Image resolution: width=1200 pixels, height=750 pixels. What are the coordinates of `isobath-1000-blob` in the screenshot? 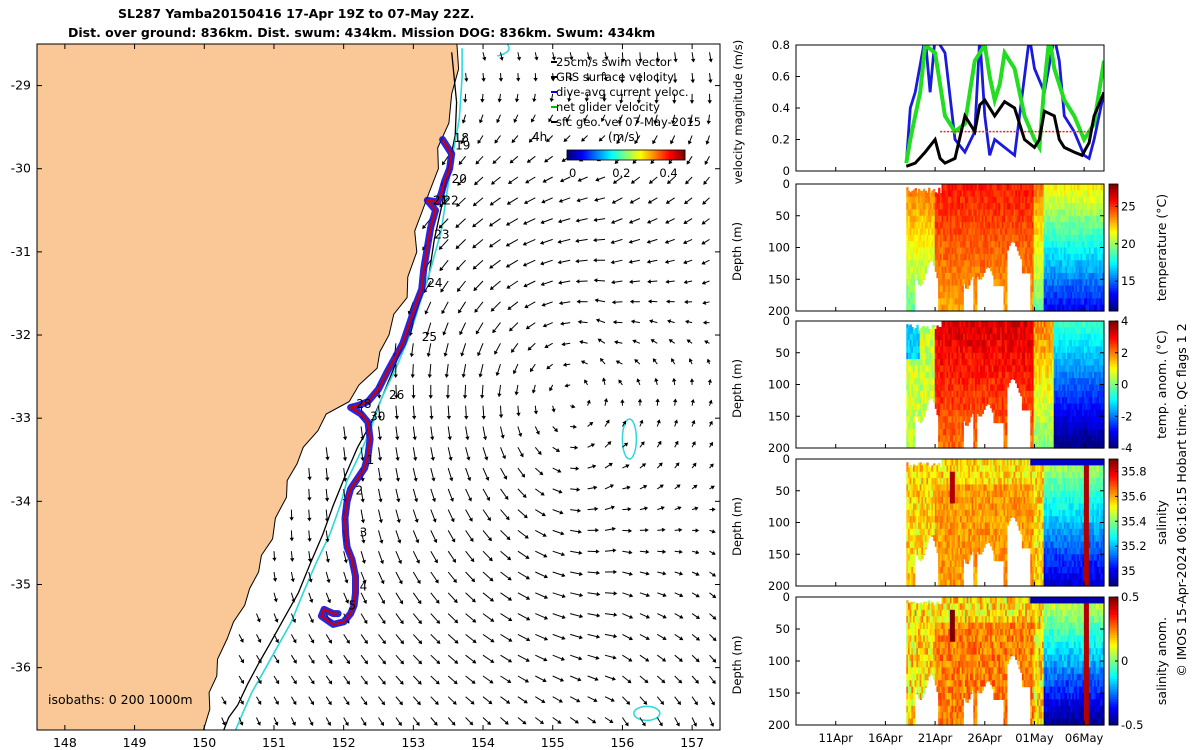 It's located at (629, 439).